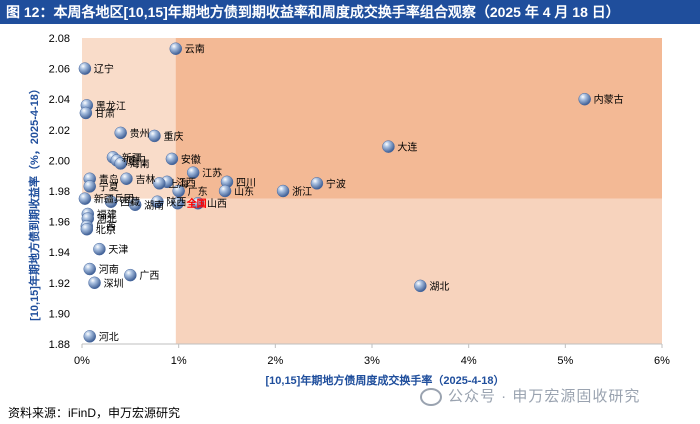 This screenshot has height=424, width=700. I want to click on data-point-label: 湖北, so click(439, 287).